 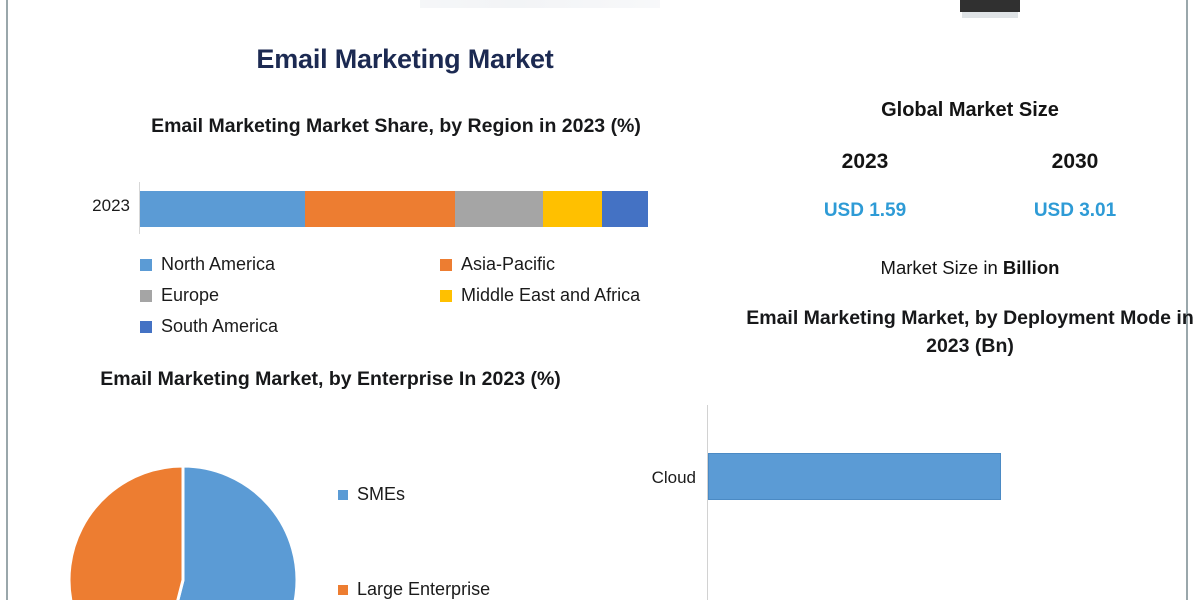 I want to click on market-size-year-end: 2030, so click(x=1075, y=161).